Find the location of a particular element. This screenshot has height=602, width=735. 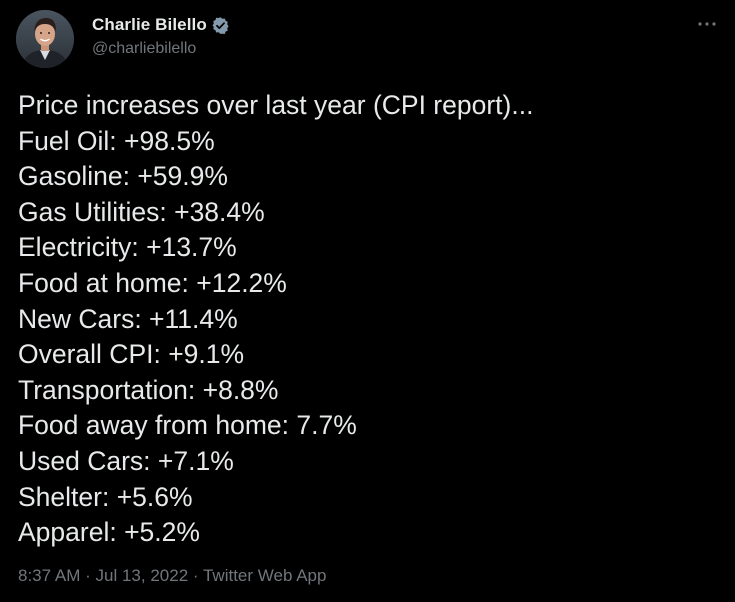

tweet-line-gas-utilities: Gas Utilities: +38.4% is located at coordinates (141, 211).